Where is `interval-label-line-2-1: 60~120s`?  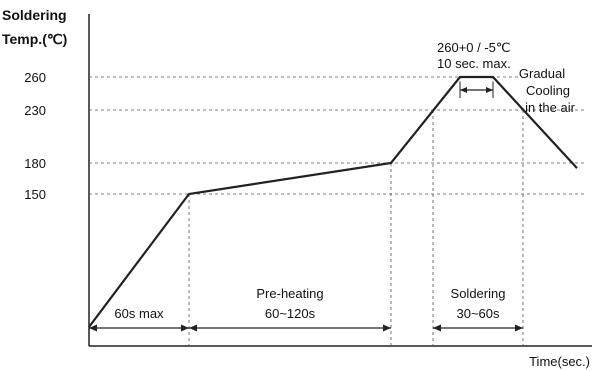 interval-label-line-2-1: 60~120s is located at coordinates (290, 313).